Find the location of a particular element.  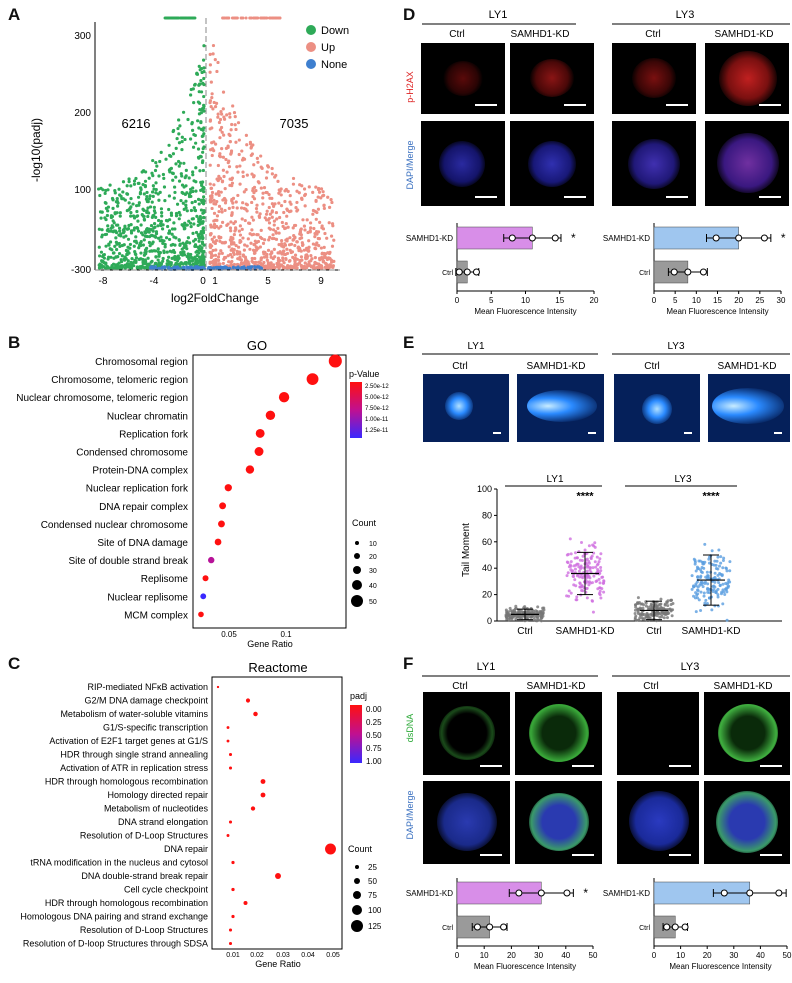

legend-none: None is located at coordinates (334, 65).